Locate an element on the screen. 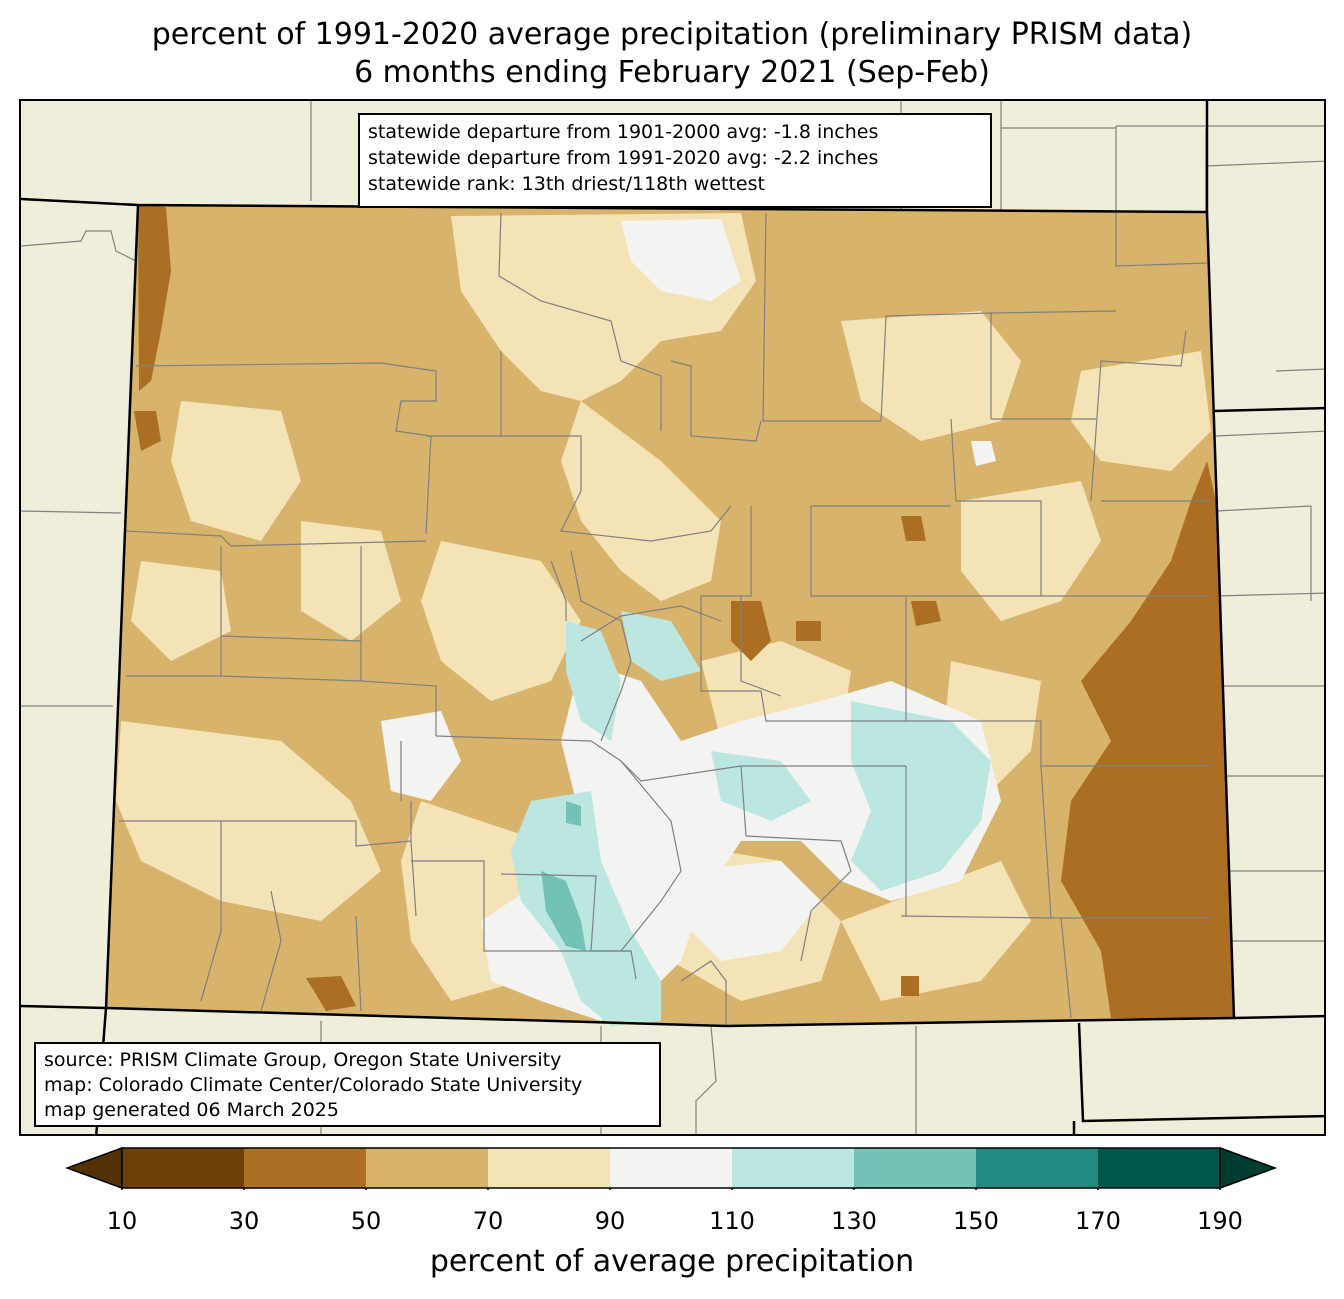 Image resolution: width=1344 pixels, height=1299 pixels. colorbar-tick-label: 150 is located at coordinates (976, 1221).